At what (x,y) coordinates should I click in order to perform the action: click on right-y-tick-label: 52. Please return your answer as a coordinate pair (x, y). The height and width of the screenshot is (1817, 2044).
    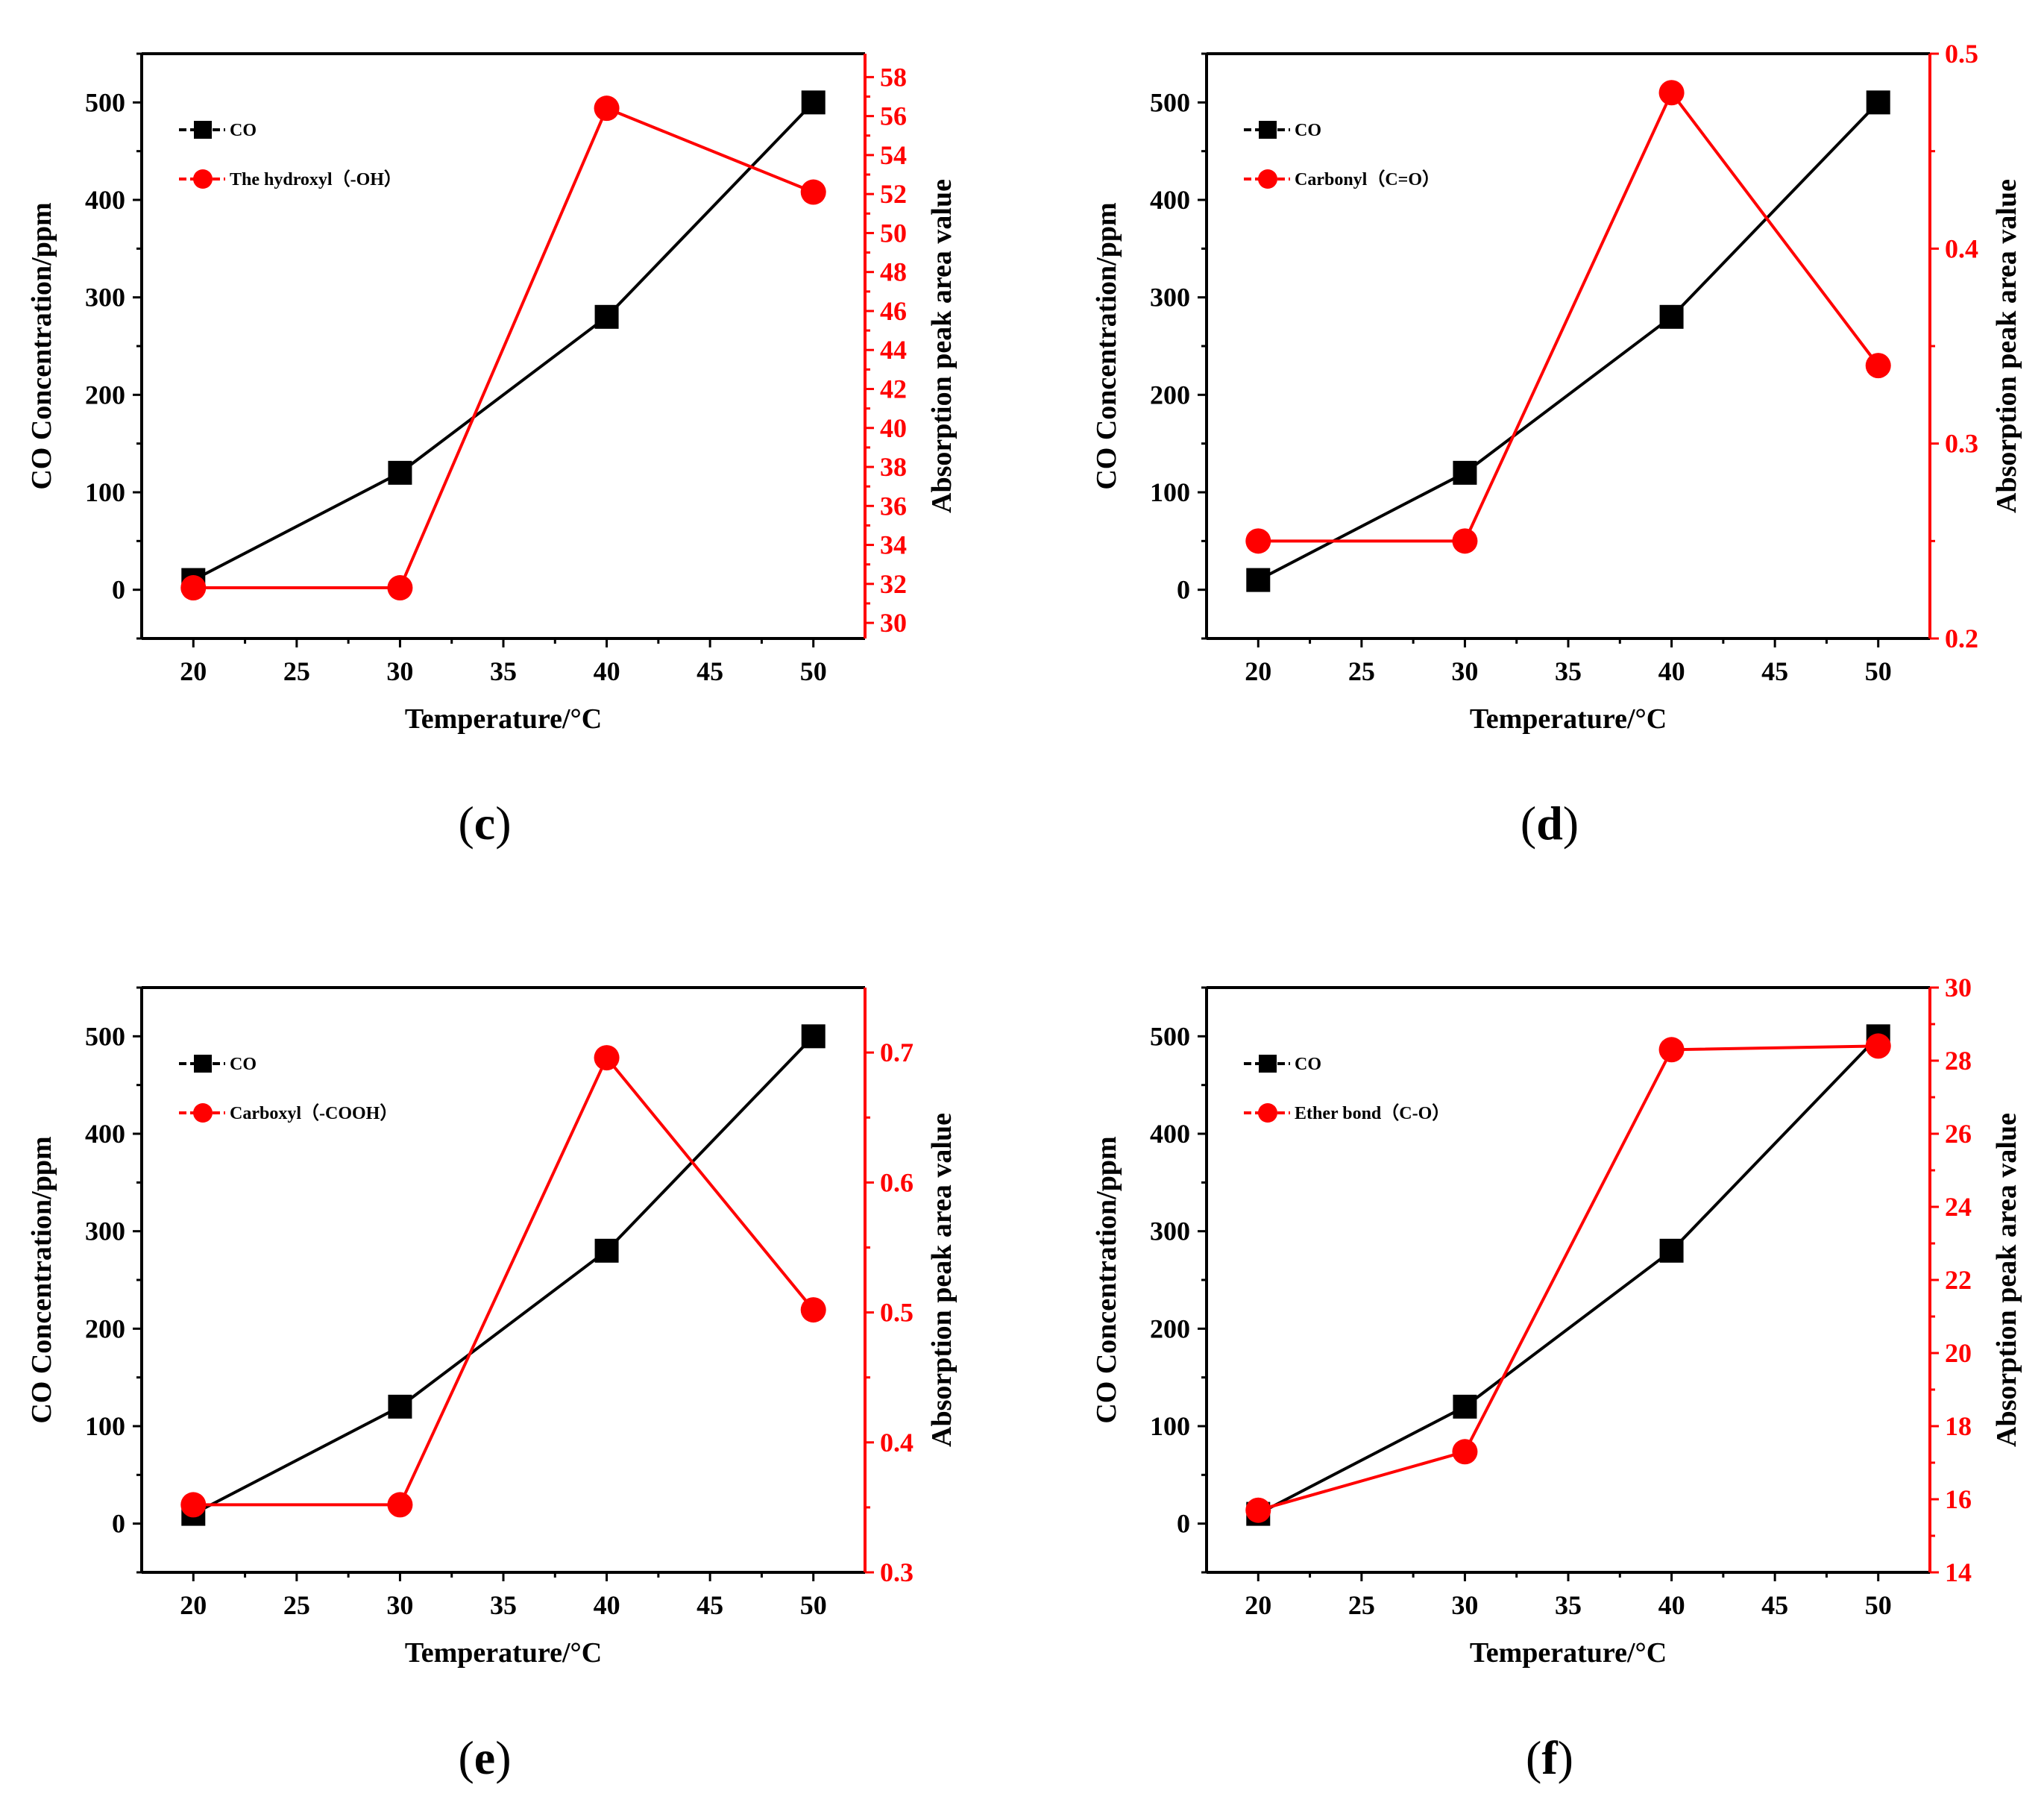
    Looking at the image, I should click on (894, 194).